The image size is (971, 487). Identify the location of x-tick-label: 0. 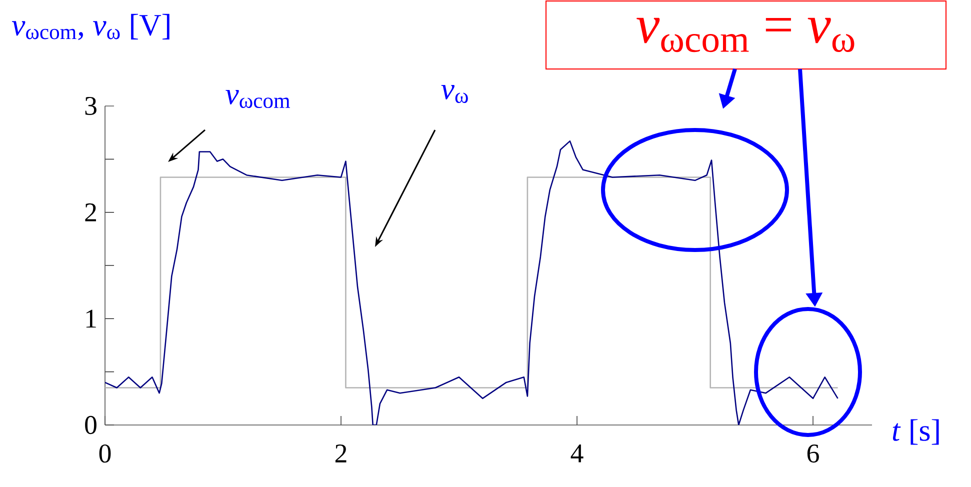
(105, 453).